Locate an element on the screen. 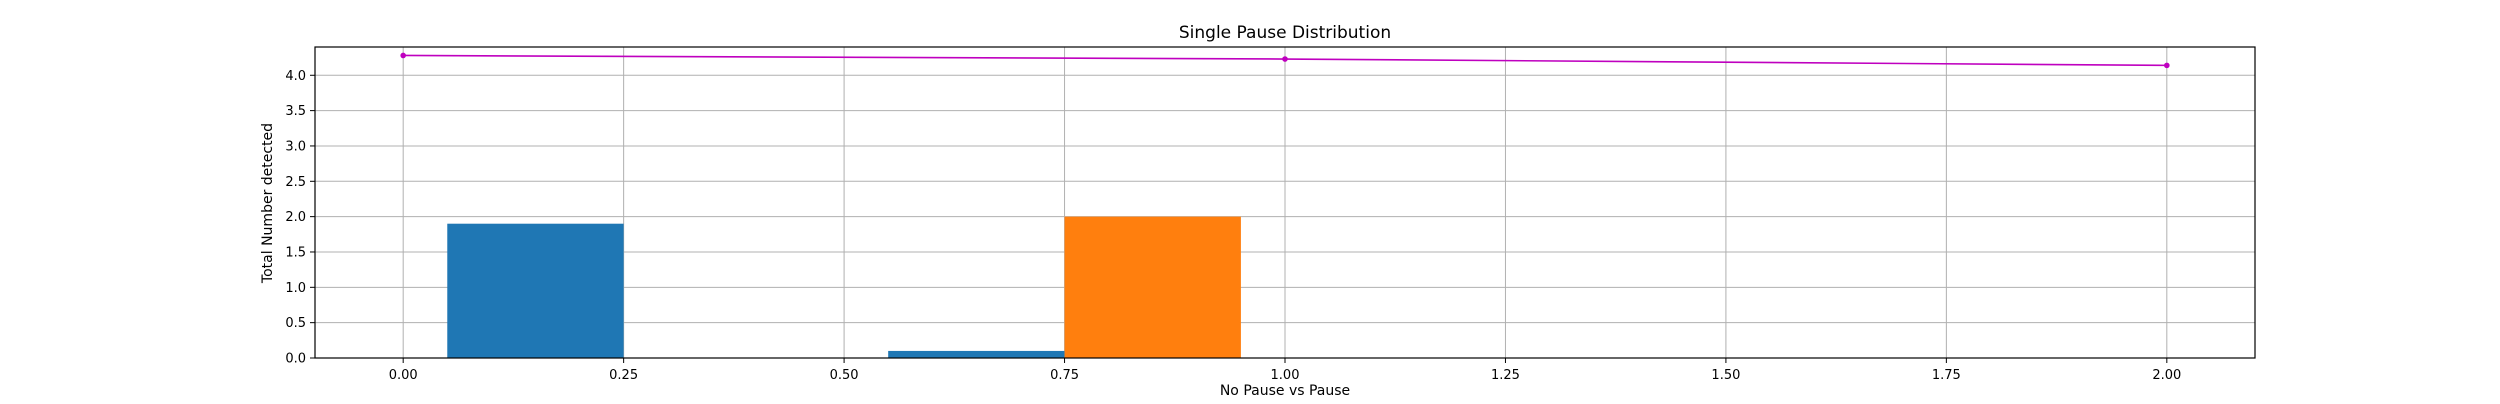 The width and height of the screenshot is (2500, 404). x-tick-label: 0.25 is located at coordinates (623, 375).